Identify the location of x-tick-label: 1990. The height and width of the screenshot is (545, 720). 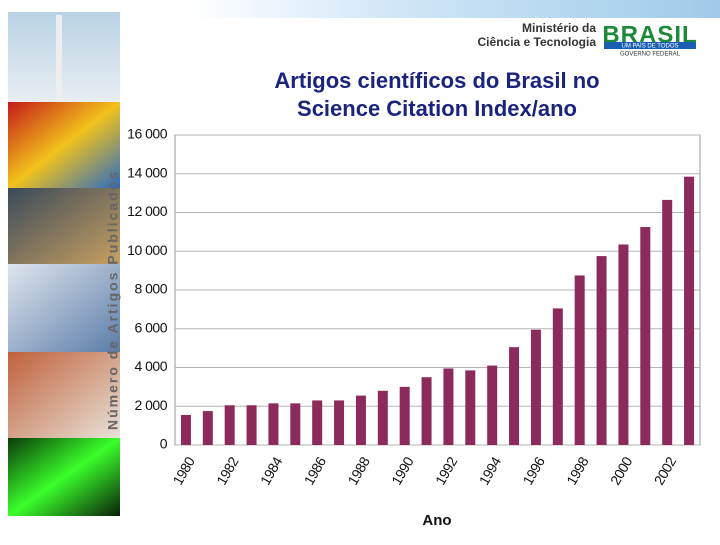
(402, 471).